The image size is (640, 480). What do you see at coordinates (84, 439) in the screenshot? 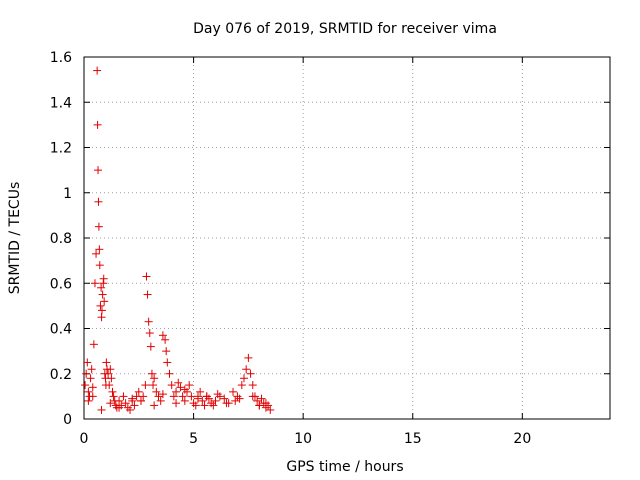
I see `x-tick-label: 0` at bounding box center [84, 439].